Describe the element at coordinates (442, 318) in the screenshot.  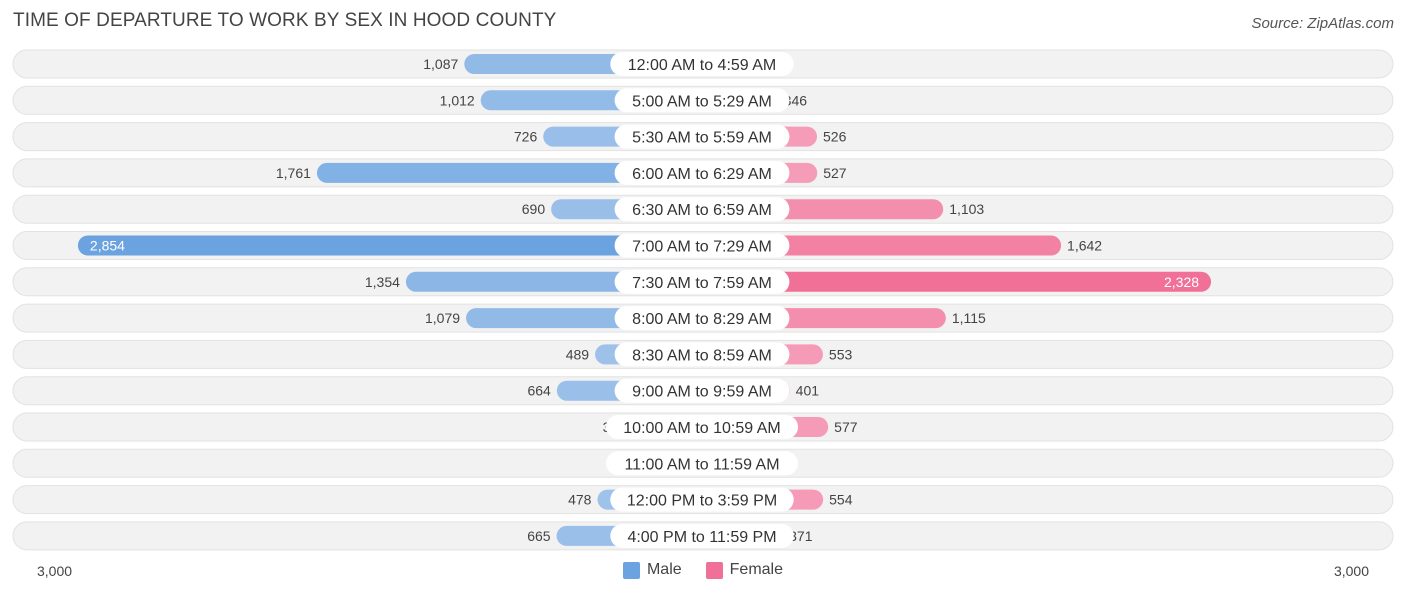
I see `male-value-label: 1,079` at that location.